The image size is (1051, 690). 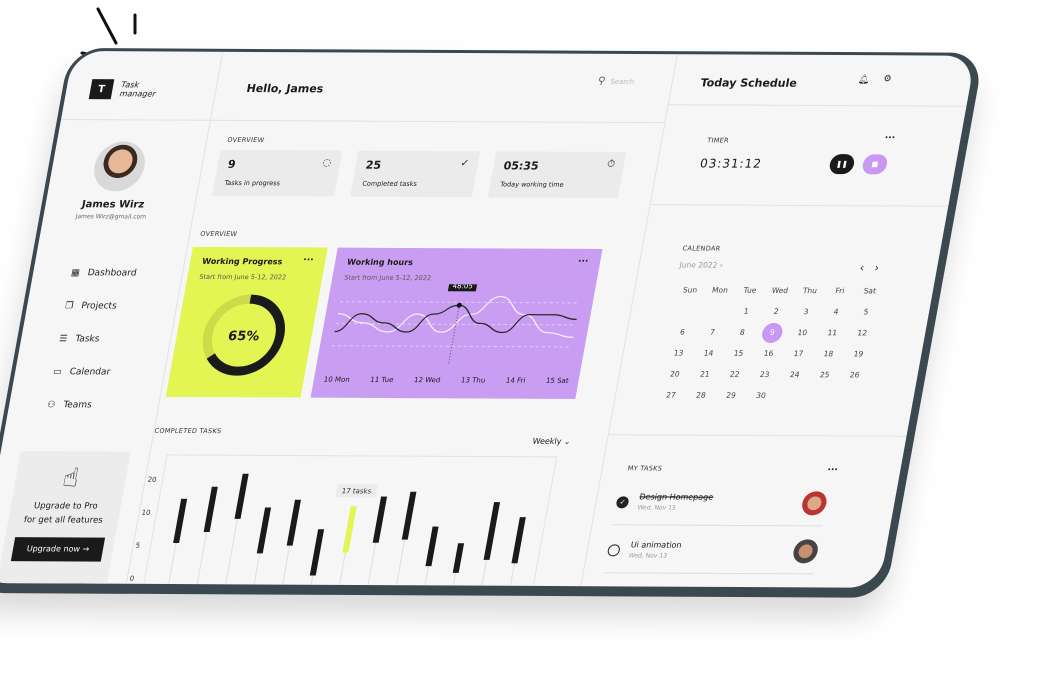 I want to click on nav-calendar: ▭ Calendar, so click(x=85, y=371).